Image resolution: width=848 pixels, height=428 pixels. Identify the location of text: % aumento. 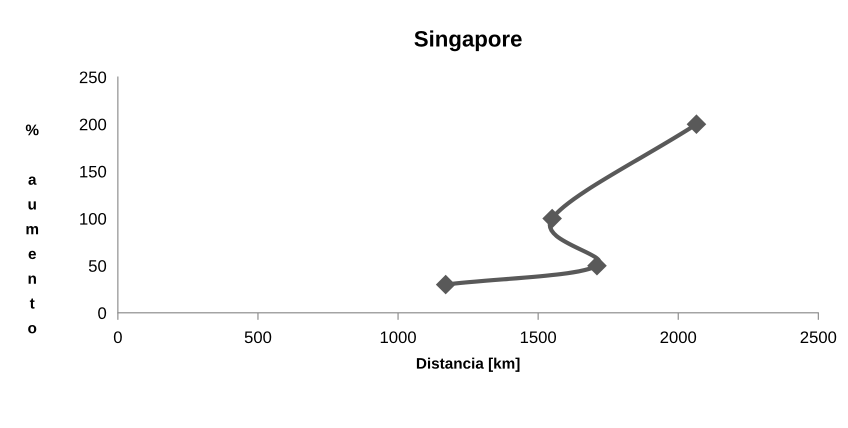
(32, 229).